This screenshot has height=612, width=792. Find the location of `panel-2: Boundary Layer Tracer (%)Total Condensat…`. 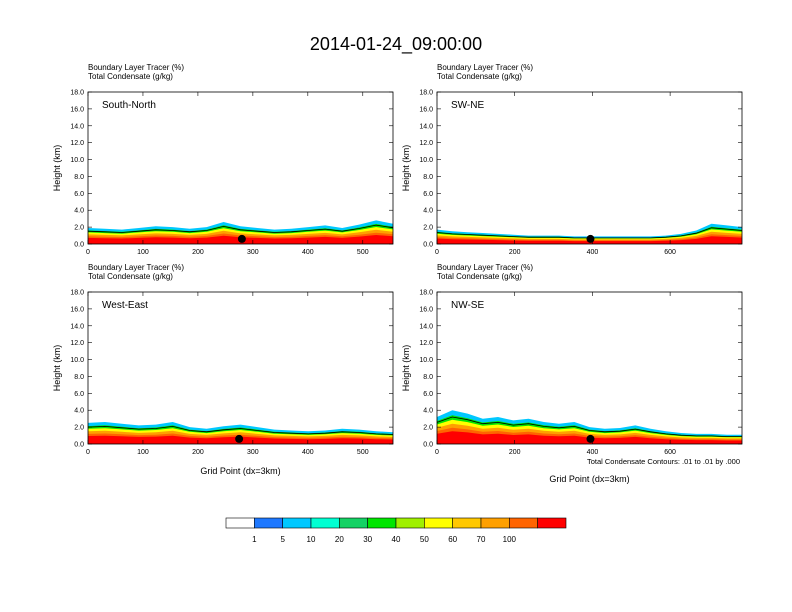

panel-2: Boundary Layer Tracer (%)Total Condensat… is located at coordinates (572, 159).